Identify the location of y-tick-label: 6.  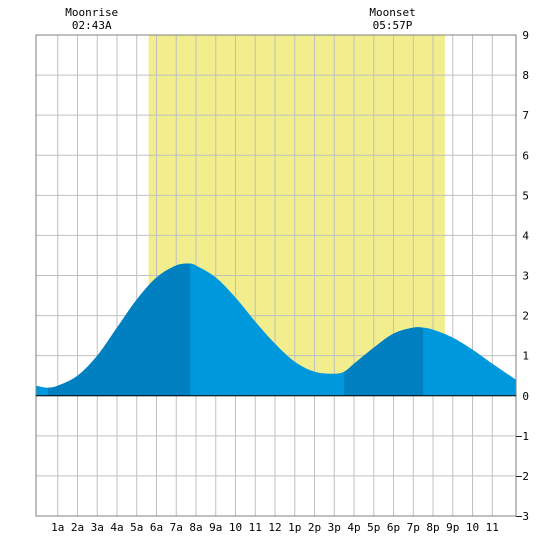
(525, 155).